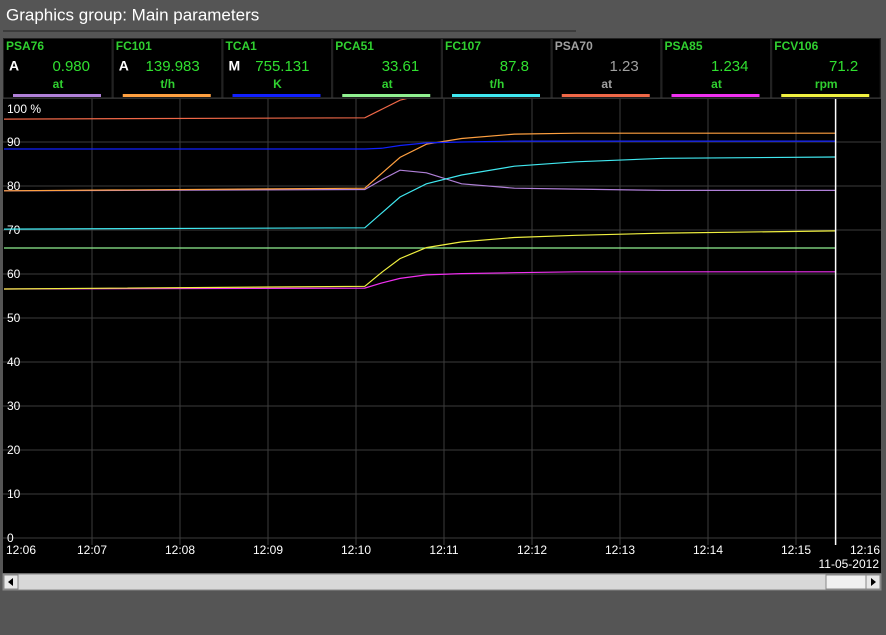 The image size is (886, 635). What do you see at coordinates (796, 46) in the screenshot?
I see `tag-name: FCV106` at bounding box center [796, 46].